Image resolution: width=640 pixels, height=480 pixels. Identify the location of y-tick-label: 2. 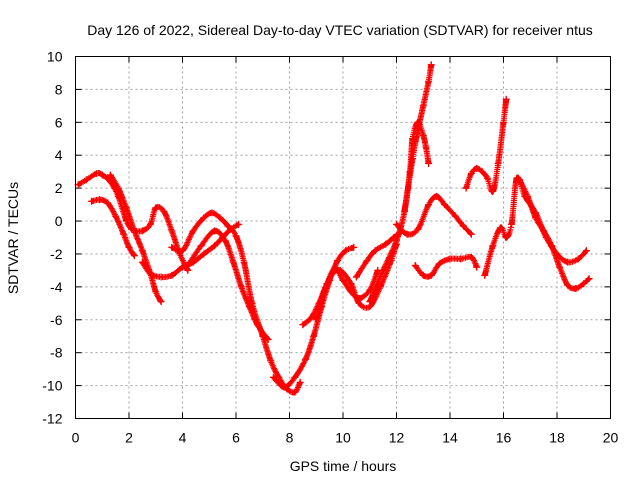
(59, 188).